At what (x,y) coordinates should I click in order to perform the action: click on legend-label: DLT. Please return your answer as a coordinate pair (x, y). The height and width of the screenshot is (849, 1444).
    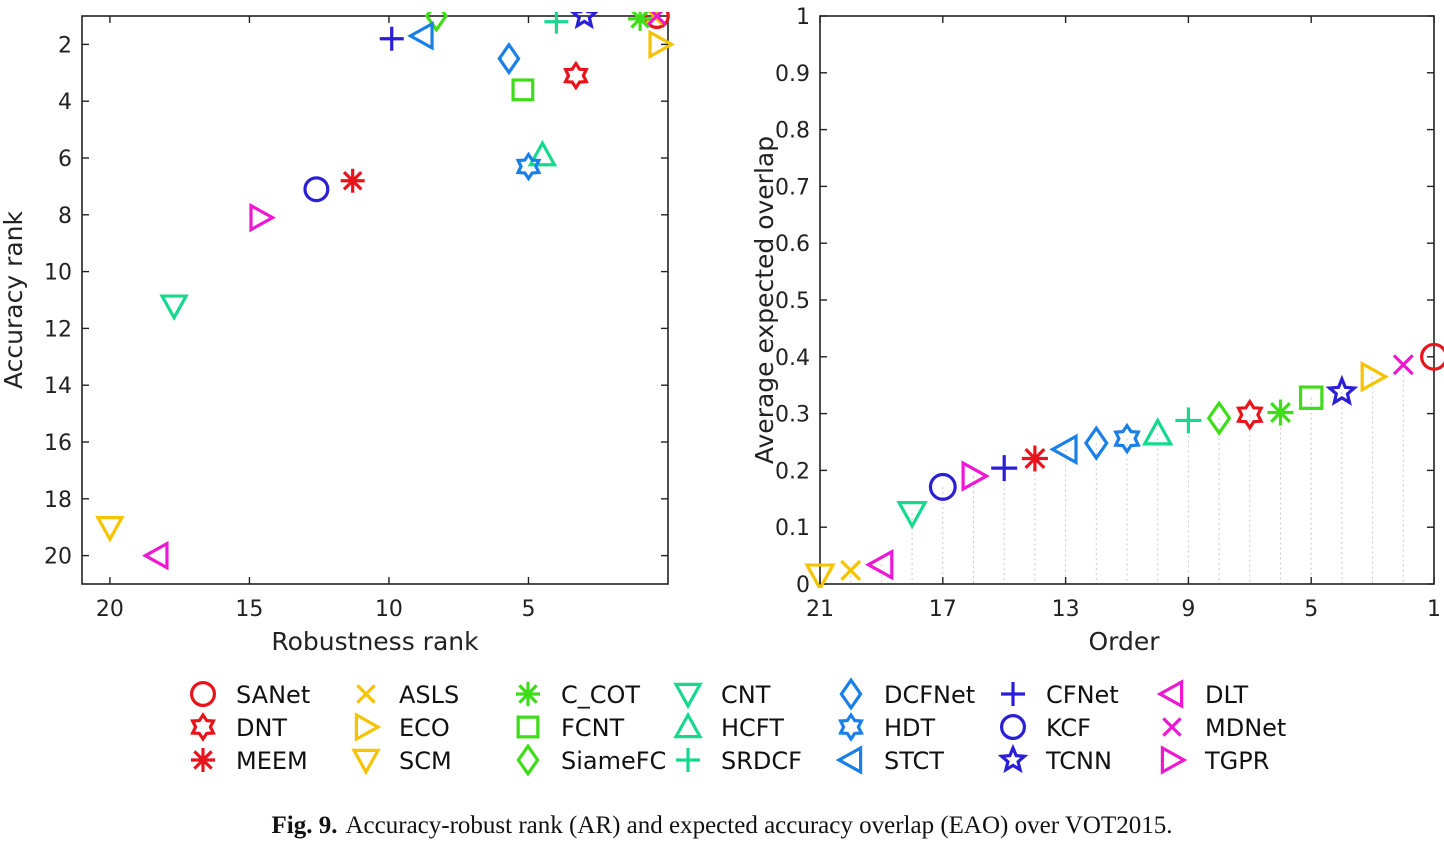
    Looking at the image, I should click on (1227, 695).